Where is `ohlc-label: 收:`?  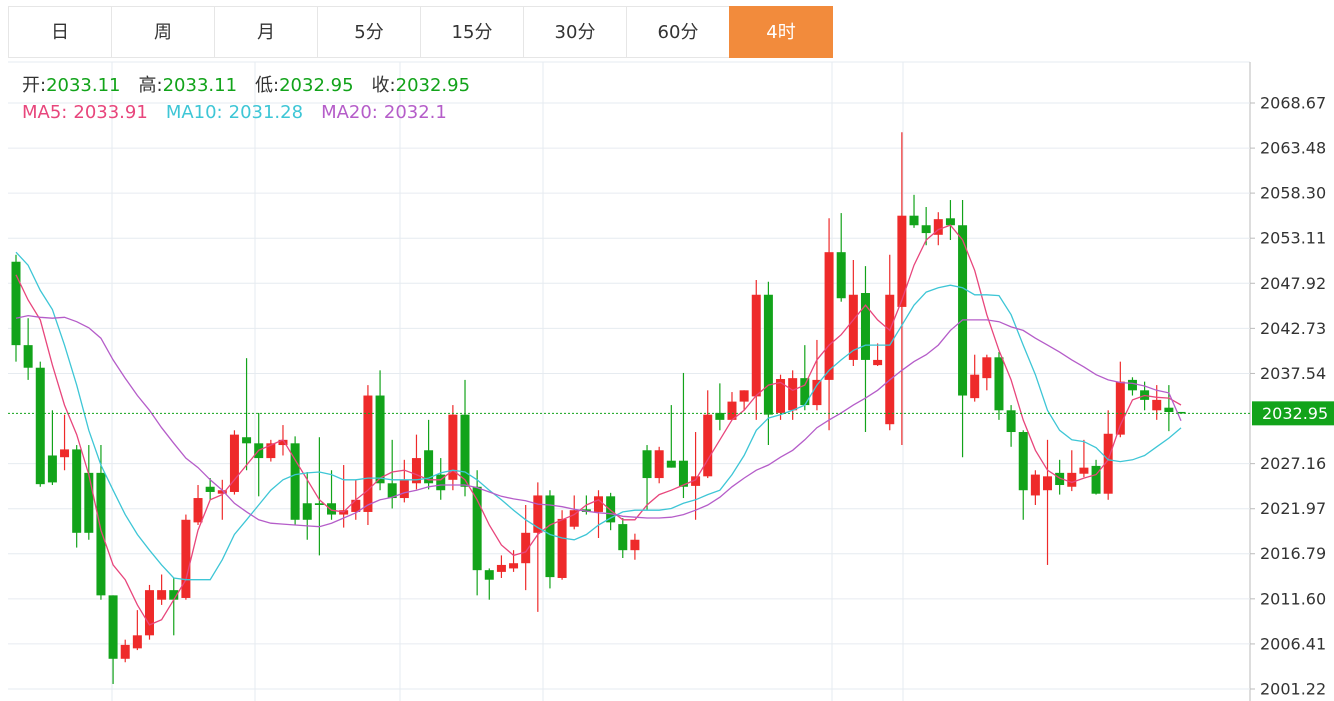
ohlc-label: 收: is located at coordinates (383, 85).